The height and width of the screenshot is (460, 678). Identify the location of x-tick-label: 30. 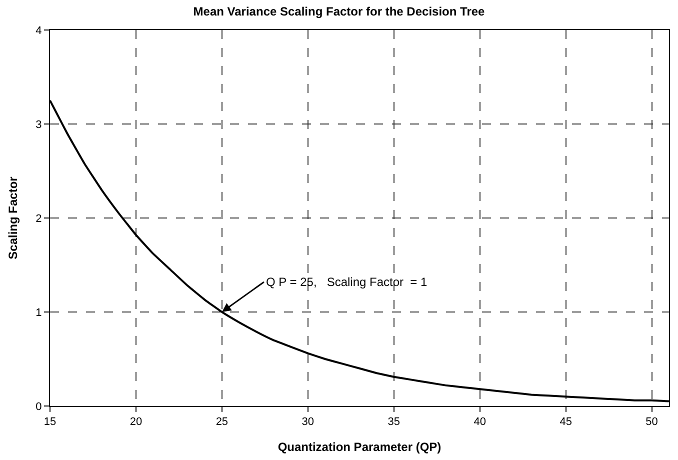
(308, 422).